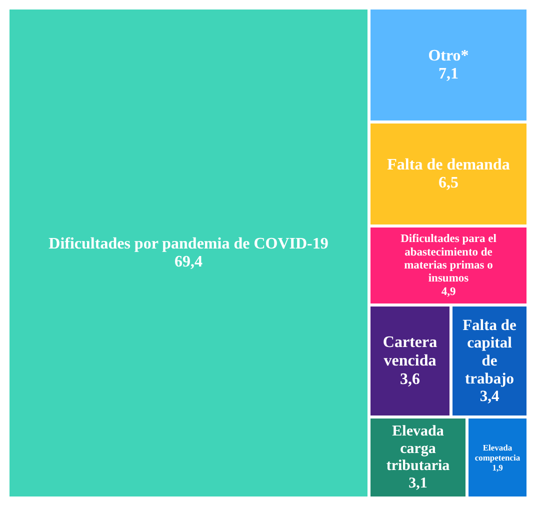  Describe the element at coordinates (448, 74) in the screenshot. I see `data-label: 7,1` at that location.